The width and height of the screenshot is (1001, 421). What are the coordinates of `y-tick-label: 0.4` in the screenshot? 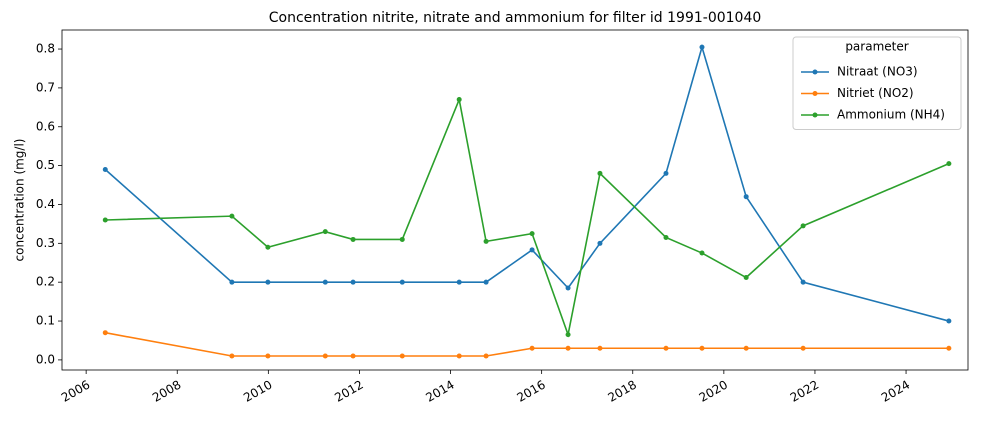 It's located at (45, 204).